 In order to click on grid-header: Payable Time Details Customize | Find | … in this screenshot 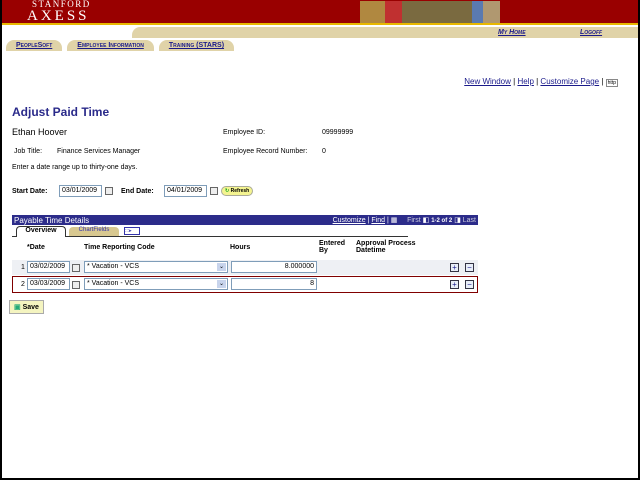, I will do `click(245, 220)`.